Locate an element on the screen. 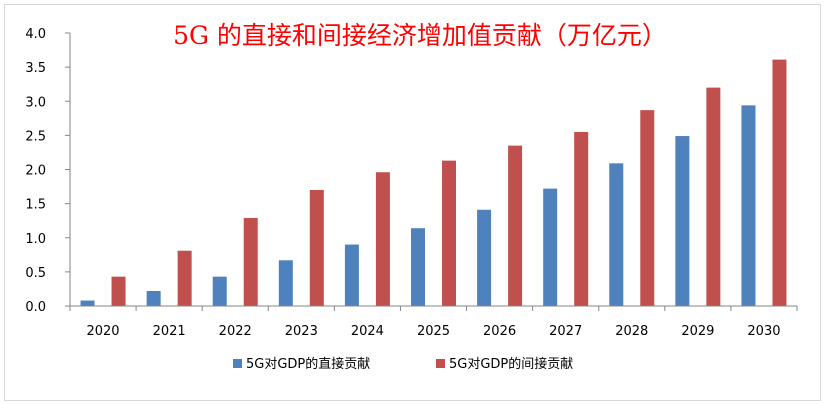 The height and width of the screenshot is (405, 825). legend-swatch-direct is located at coordinates (237, 363).